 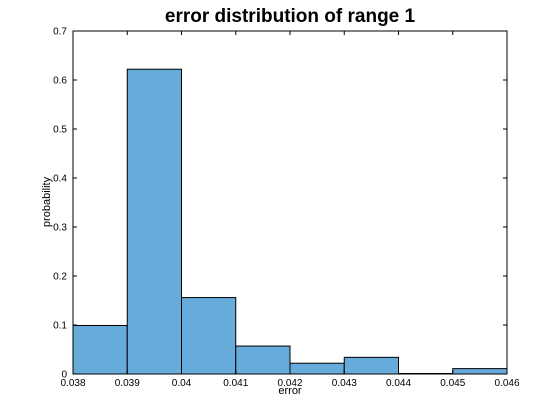 I want to click on x-tick-label: 0.046, so click(x=506, y=383).